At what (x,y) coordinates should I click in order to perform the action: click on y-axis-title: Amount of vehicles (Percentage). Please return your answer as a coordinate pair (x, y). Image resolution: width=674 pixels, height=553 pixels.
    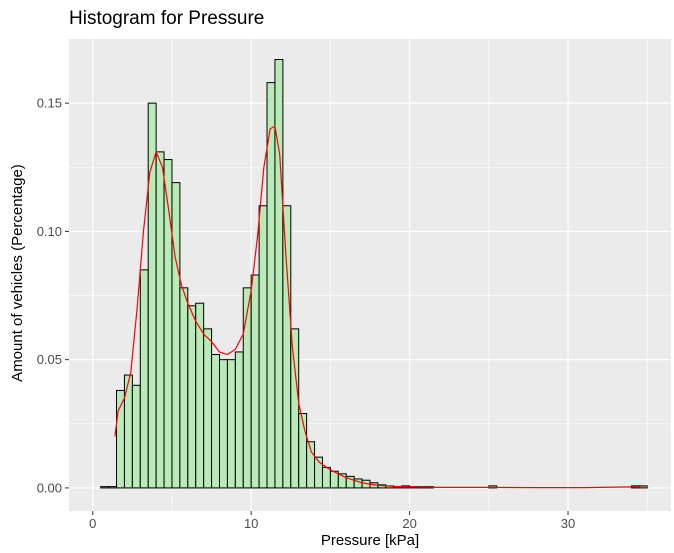
    Looking at the image, I should click on (17, 273).